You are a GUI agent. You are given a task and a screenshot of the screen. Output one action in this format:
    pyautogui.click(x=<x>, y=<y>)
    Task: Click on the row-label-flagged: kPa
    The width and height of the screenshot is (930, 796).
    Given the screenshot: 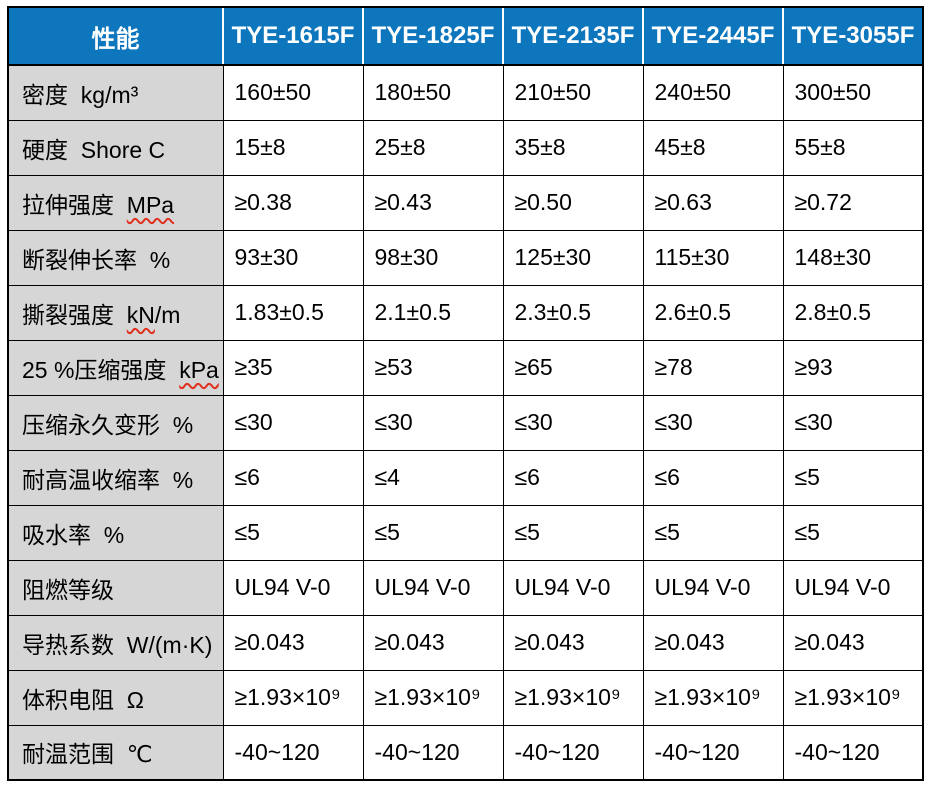 What is the action you would take?
    pyautogui.click(x=199, y=369)
    